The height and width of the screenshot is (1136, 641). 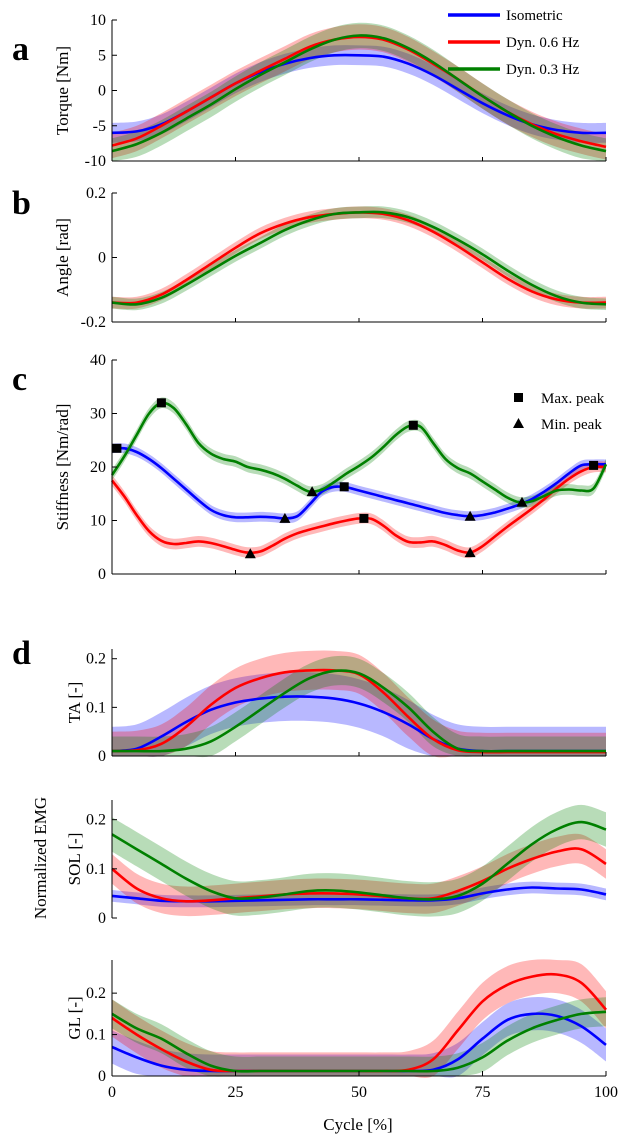 What do you see at coordinates (236, 1092) in the screenshot?
I see `x-tick-label: 25` at bounding box center [236, 1092].